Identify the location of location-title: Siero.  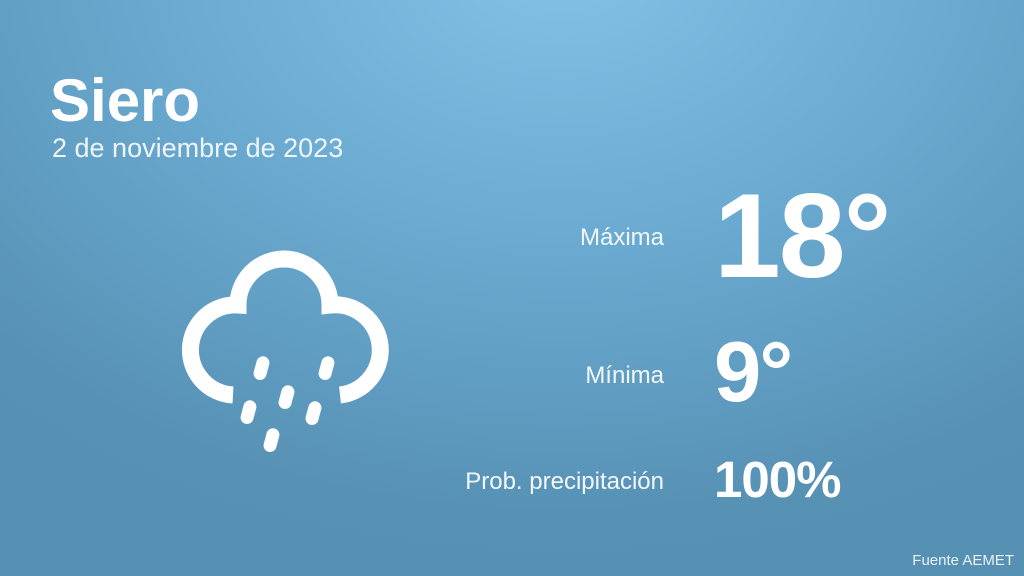
(125, 100).